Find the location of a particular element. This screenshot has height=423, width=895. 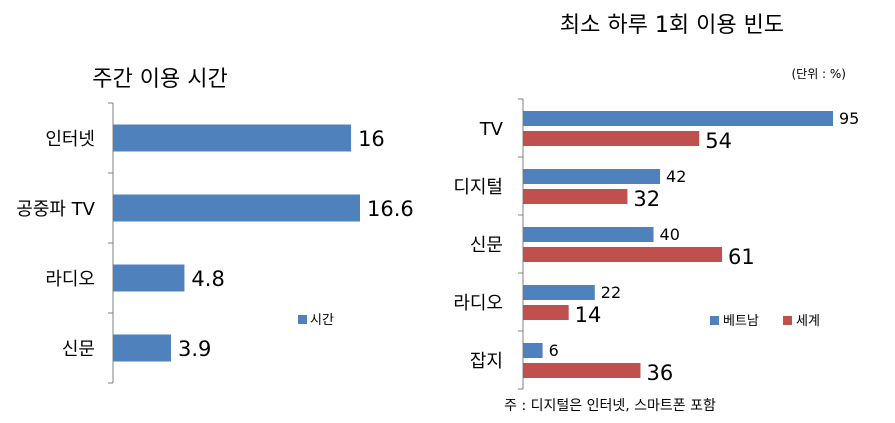

right-chart-title: 최소 하루 1회 이용 빈도 is located at coordinates (672, 25).